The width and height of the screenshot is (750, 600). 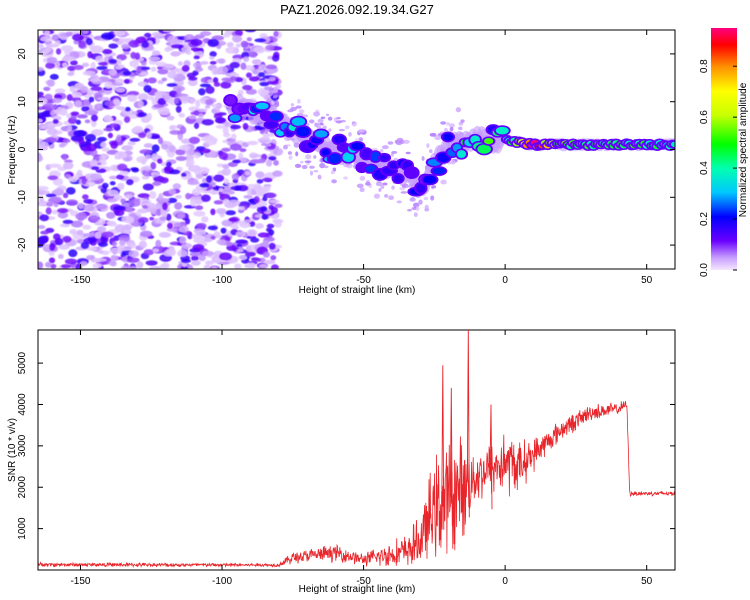 What do you see at coordinates (22, 244) in the screenshot?
I see `spectrogram-ytick-label: -20` at bounding box center [22, 244].